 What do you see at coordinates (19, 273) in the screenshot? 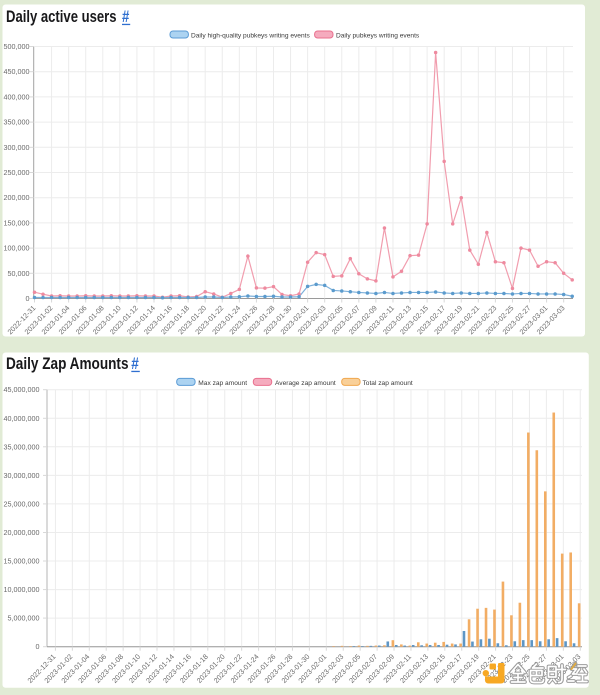
I see `svg-text: 50,000` at bounding box center [19, 273].